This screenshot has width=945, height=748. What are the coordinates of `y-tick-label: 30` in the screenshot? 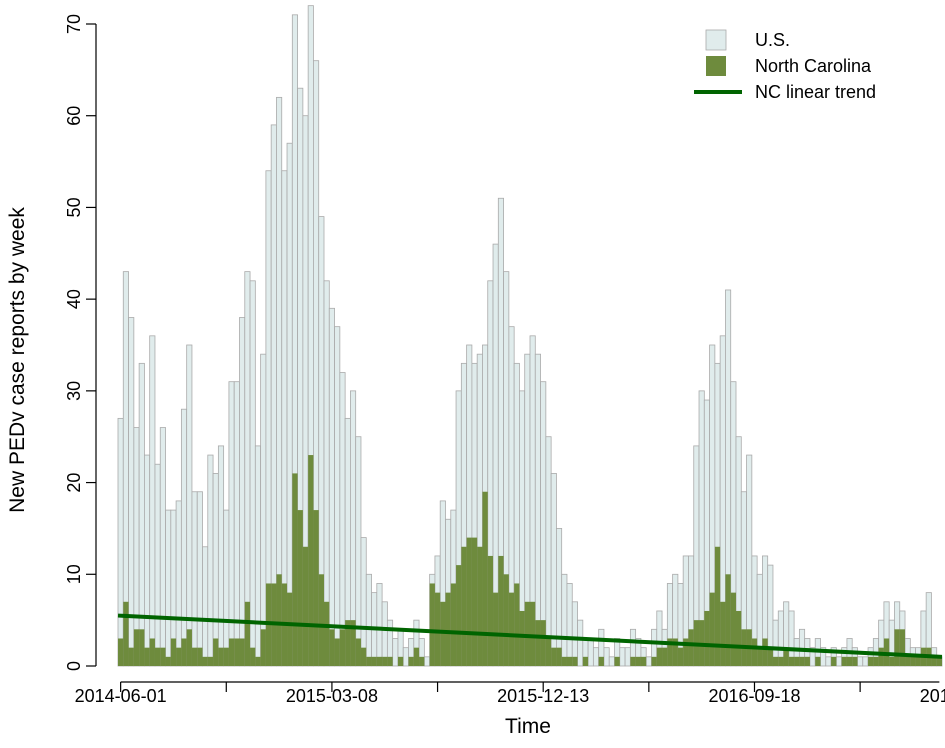 It's located at (74, 391).